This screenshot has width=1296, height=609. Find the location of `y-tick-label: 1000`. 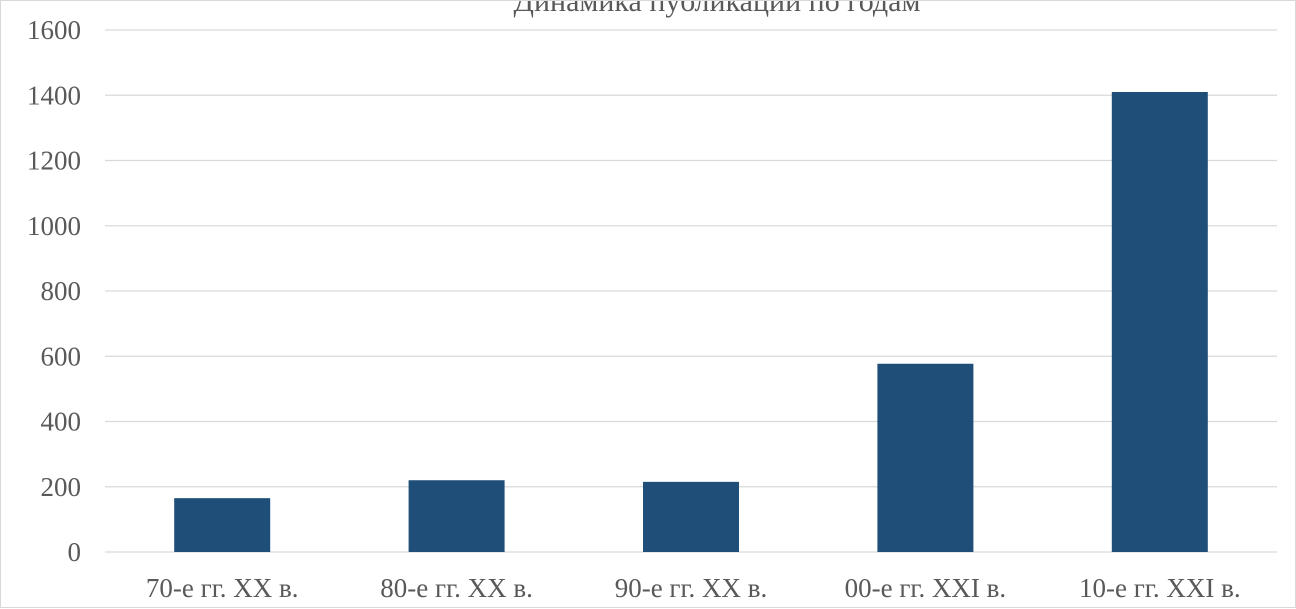

y-tick-label: 1000 is located at coordinates (54, 226).